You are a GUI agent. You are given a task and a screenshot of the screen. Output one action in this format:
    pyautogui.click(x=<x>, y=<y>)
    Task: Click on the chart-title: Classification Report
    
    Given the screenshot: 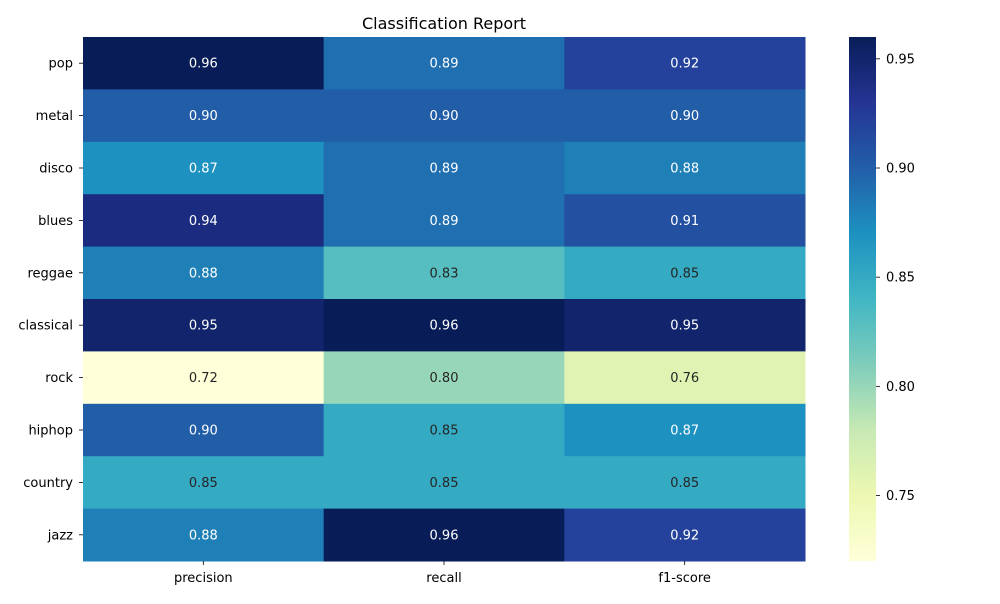 What is the action you would take?
    pyautogui.click(x=444, y=23)
    